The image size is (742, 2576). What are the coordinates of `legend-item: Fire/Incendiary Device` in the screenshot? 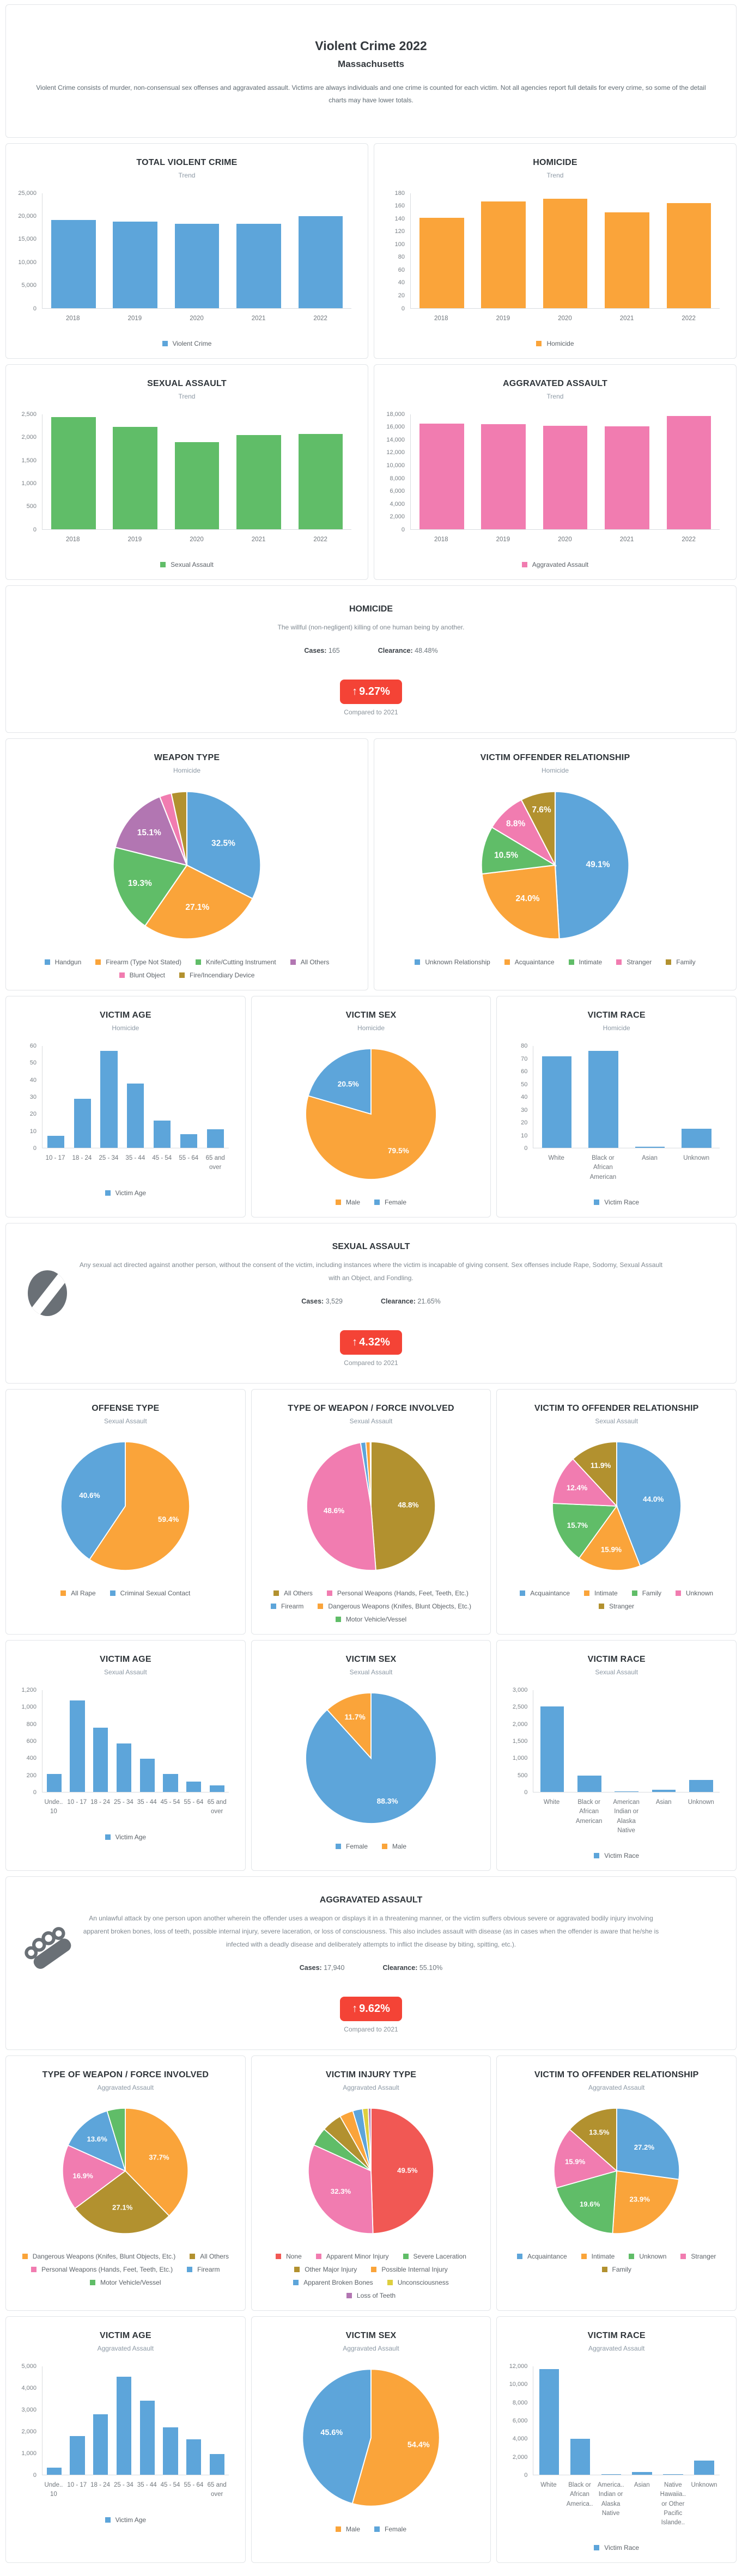 It's located at (216, 975).